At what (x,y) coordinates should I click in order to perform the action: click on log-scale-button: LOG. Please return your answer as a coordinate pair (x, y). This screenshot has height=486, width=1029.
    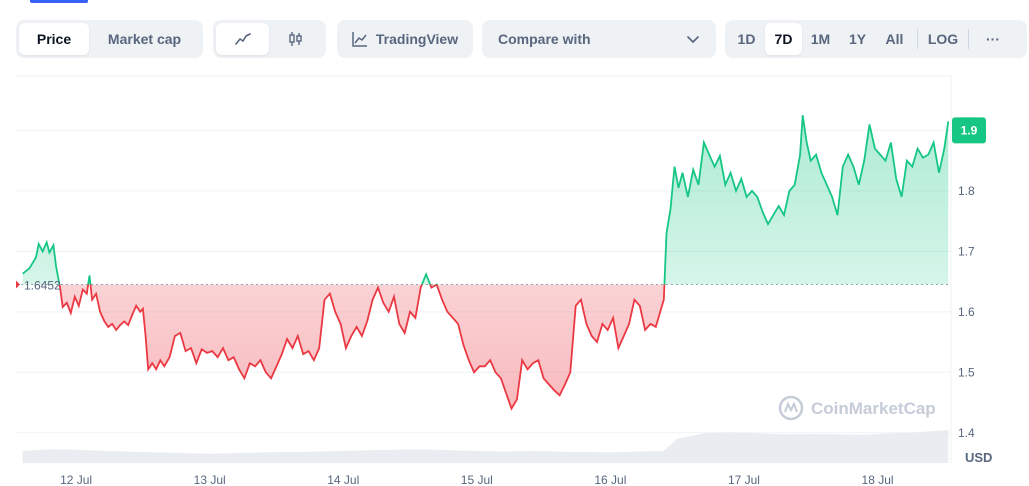
    Looking at the image, I should click on (943, 39).